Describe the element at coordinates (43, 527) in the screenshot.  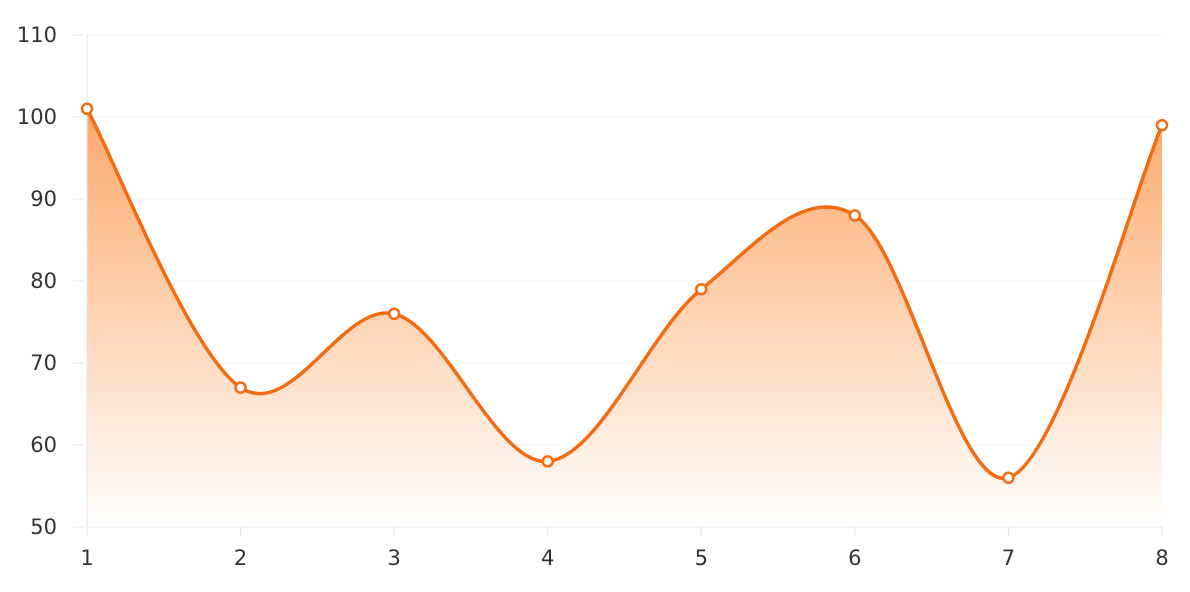
I see `y-tick-label: 50` at that location.